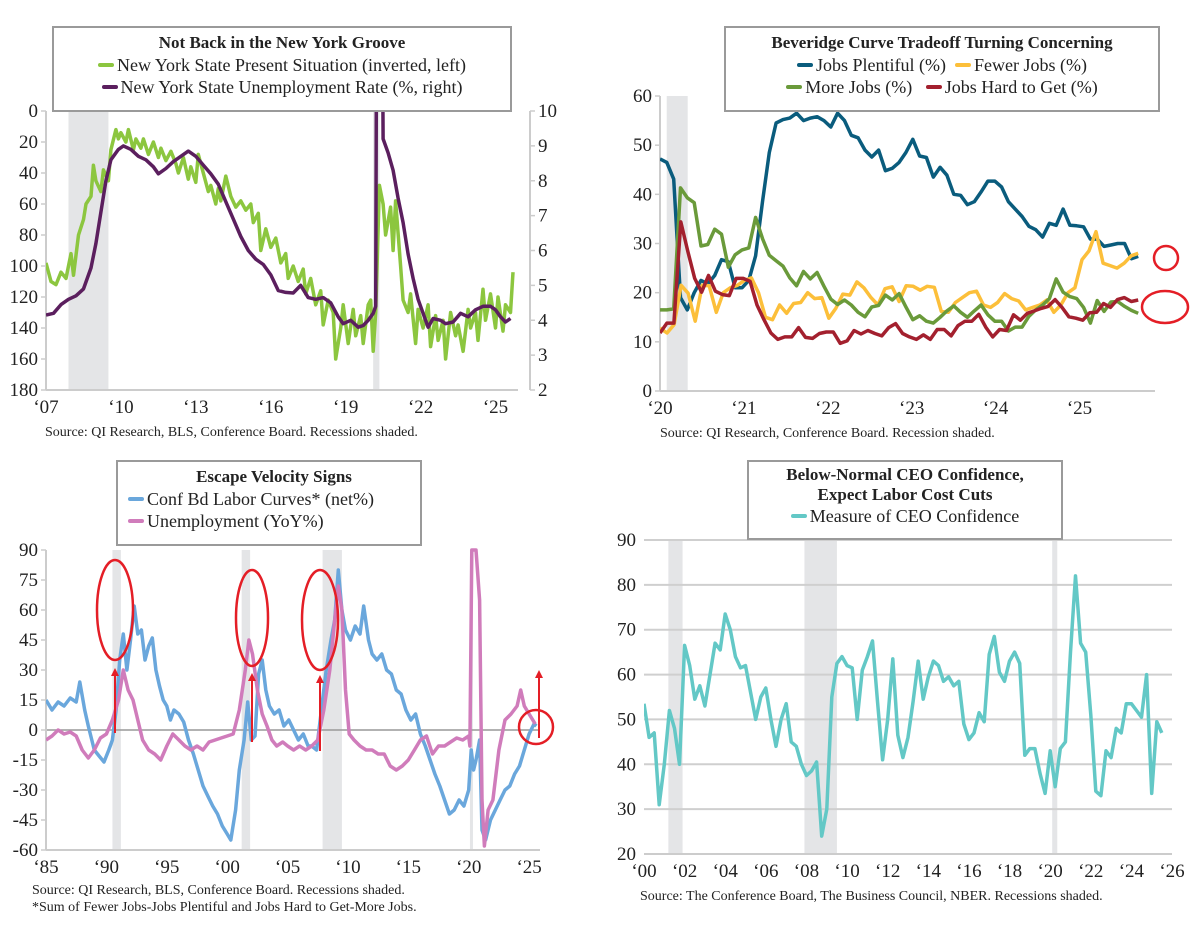 This screenshot has height=933, width=1200. Describe the element at coordinates (106, 867) in the screenshot. I see `x-tick-label: ‘90` at that location.